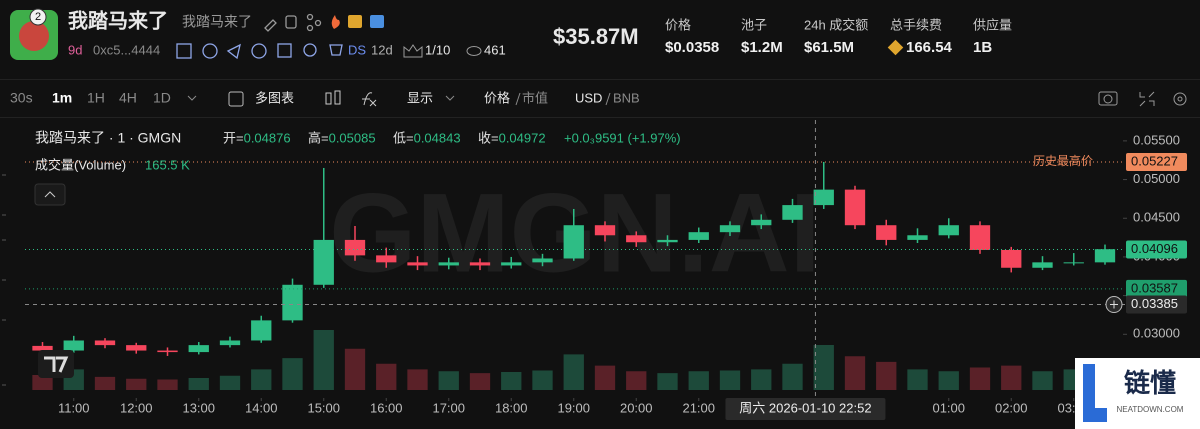 The image size is (1200, 429). Describe the element at coordinates (293, 22) in the screenshot. I see `header-icons` at that location.